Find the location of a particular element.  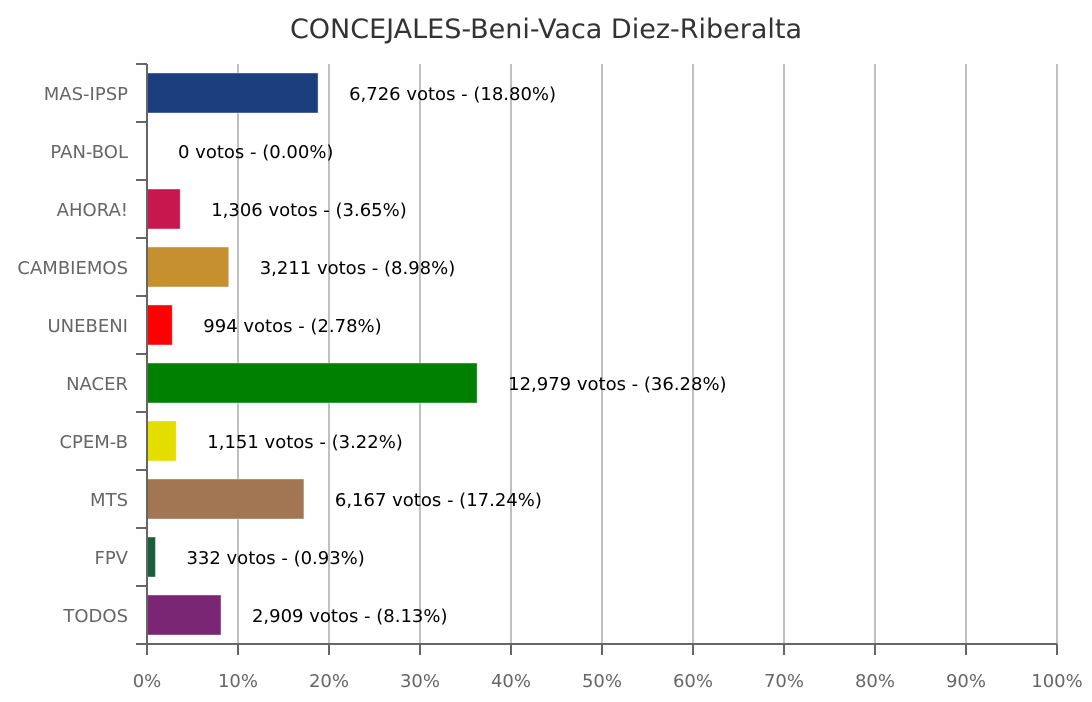

y-tick-label: CPEM-B is located at coordinates (93, 442).